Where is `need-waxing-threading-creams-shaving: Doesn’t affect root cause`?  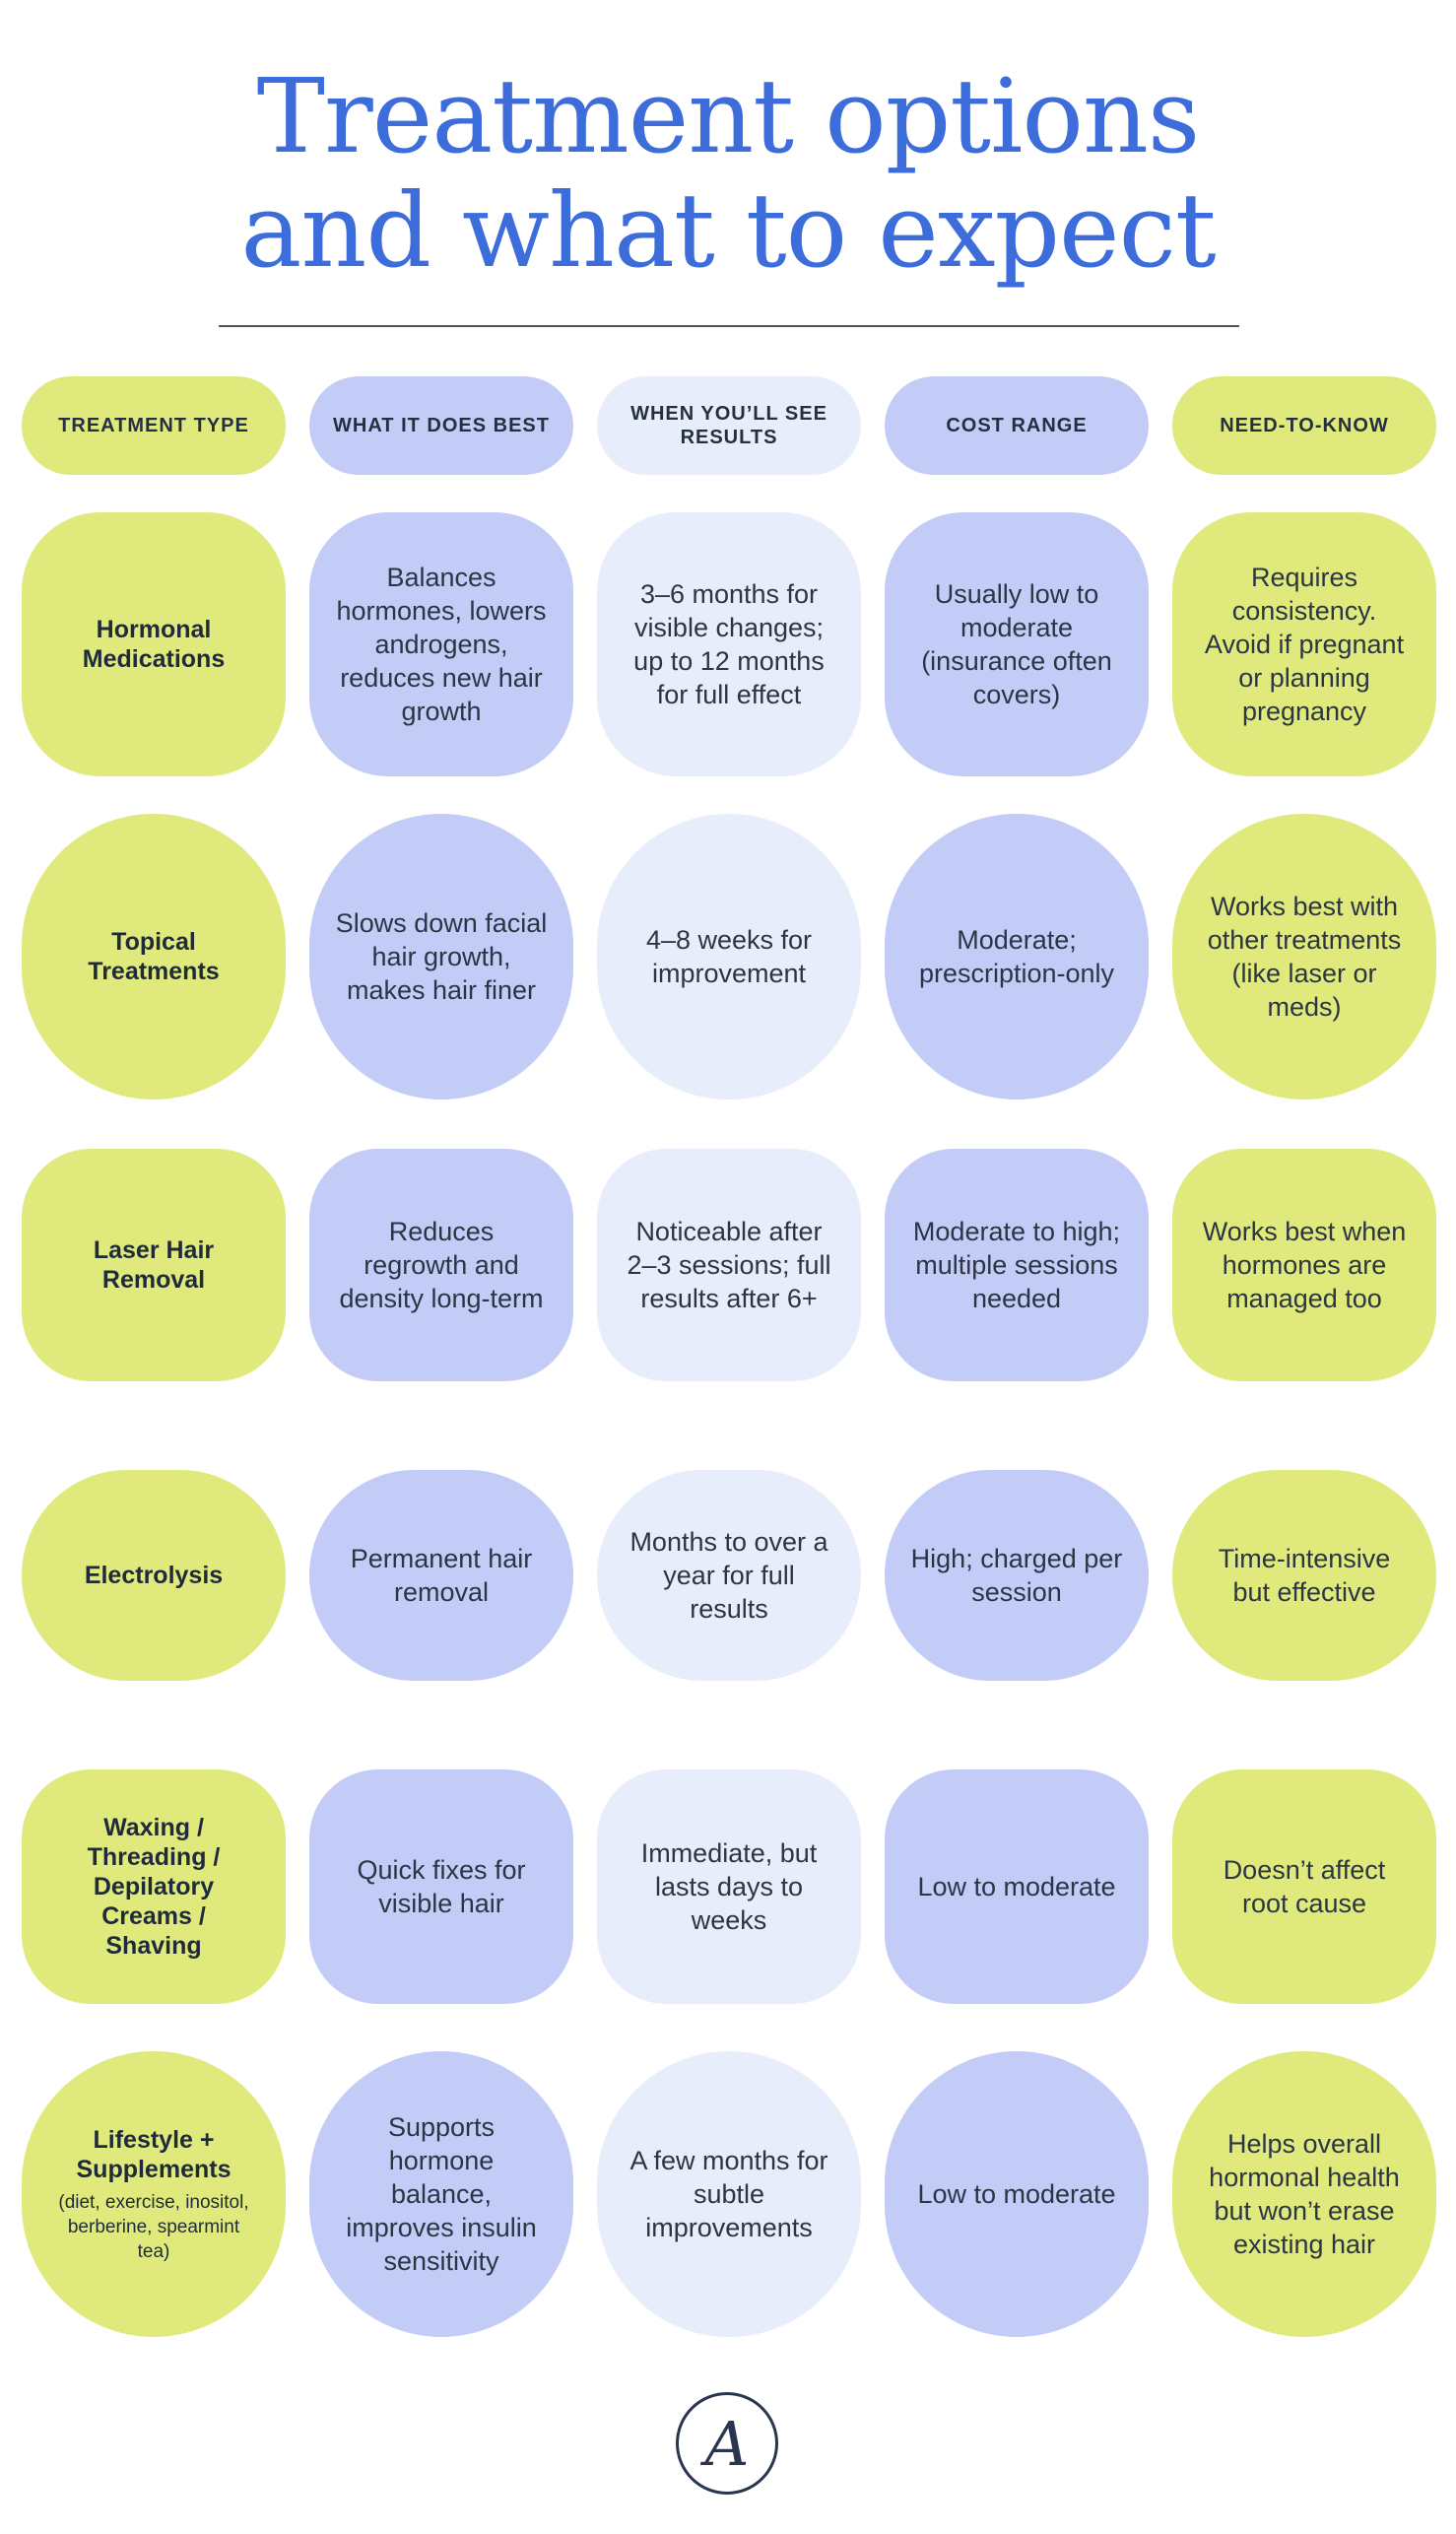
need-waxing-threading-creams-shaving: Doesn’t affect root cause is located at coordinates (1304, 1886).